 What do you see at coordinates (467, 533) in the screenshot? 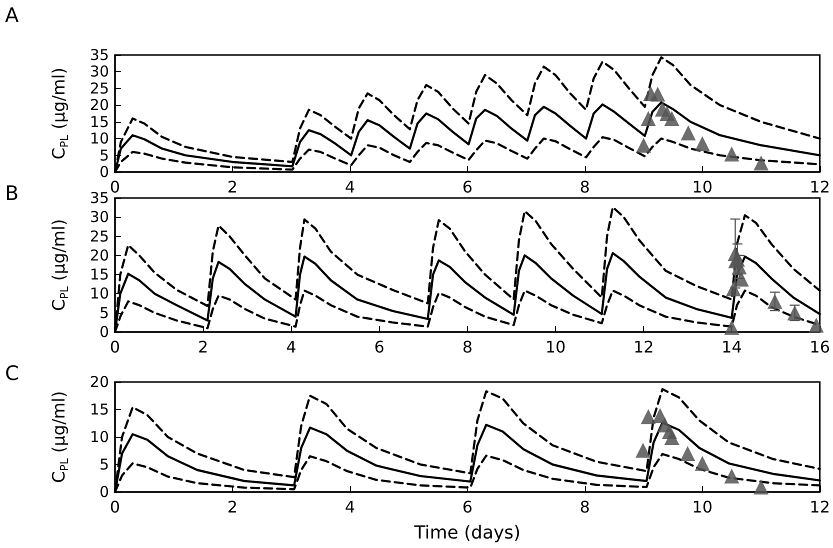
I see `x-axis-title: Time (days)` at bounding box center [467, 533].